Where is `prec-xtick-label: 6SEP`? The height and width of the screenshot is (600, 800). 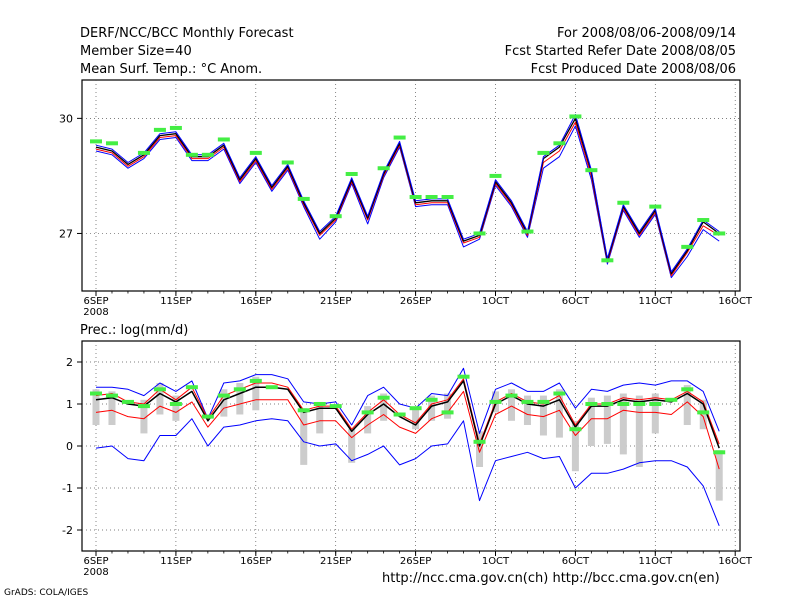
prec-xtick-label: 6SEP is located at coordinates (95, 561).